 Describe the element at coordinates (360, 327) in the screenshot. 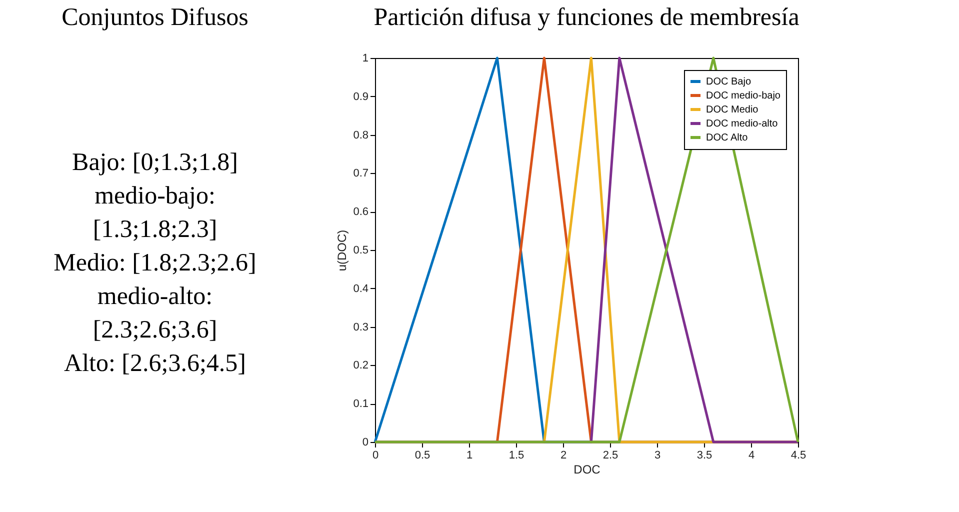

I see `y-tick-label: 0.3` at that location.